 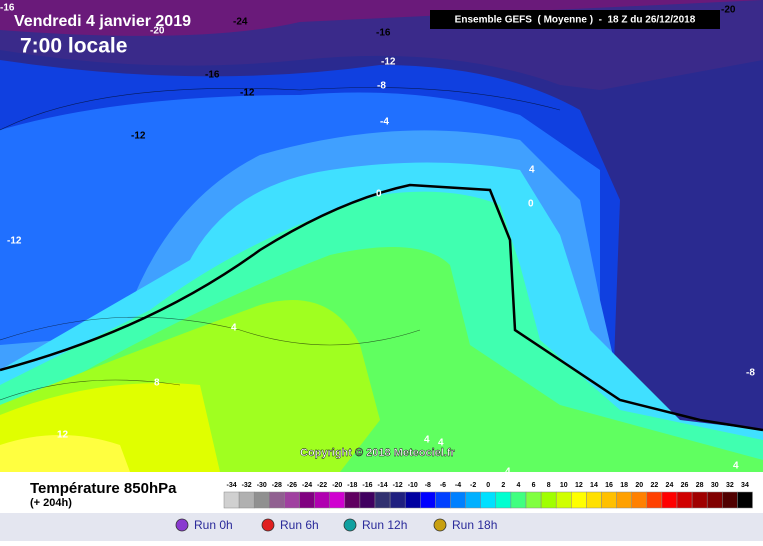 What do you see at coordinates (473, 485) in the screenshot?
I see `scale-label: -2` at bounding box center [473, 485].